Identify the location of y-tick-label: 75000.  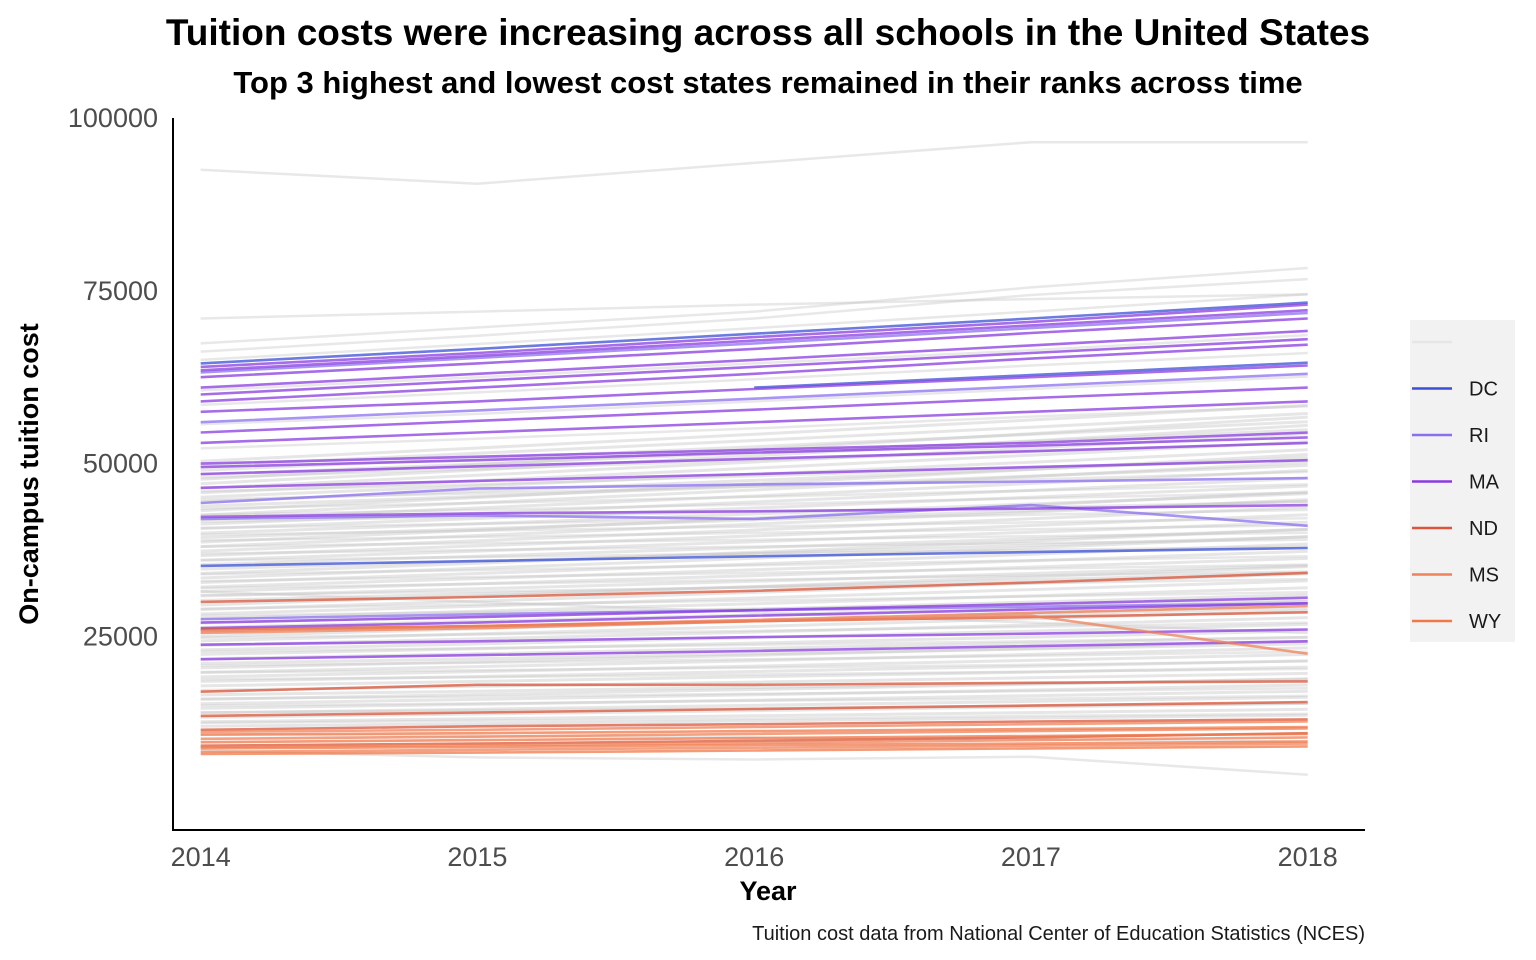
(120, 291).